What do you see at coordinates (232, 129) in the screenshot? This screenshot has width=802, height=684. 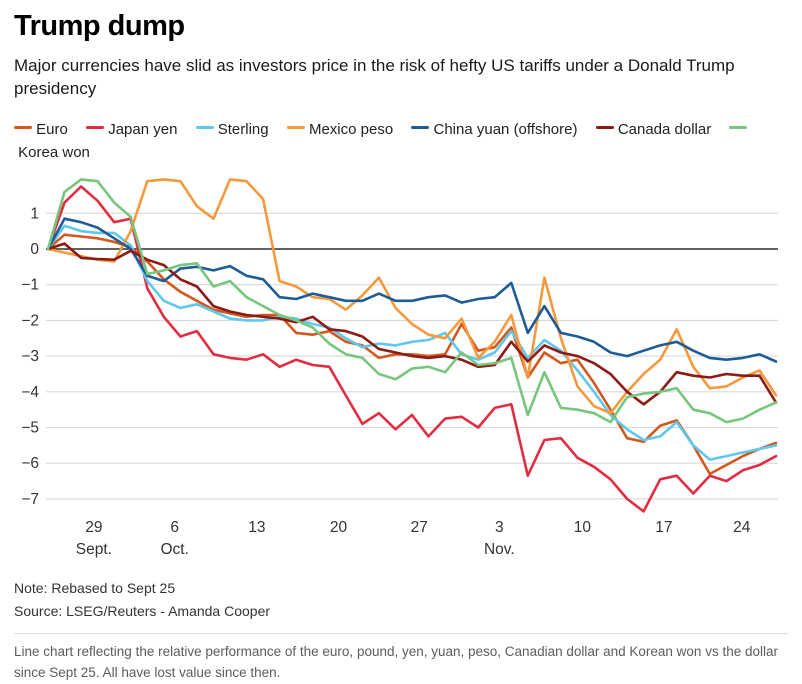 I see `legend-item-sterling: Sterling` at bounding box center [232, 129].